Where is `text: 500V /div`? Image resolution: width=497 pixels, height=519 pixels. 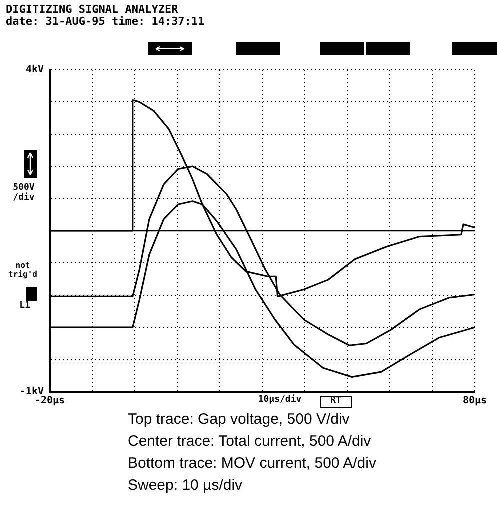
text: 500V /div is located at coordinates (24, 193).